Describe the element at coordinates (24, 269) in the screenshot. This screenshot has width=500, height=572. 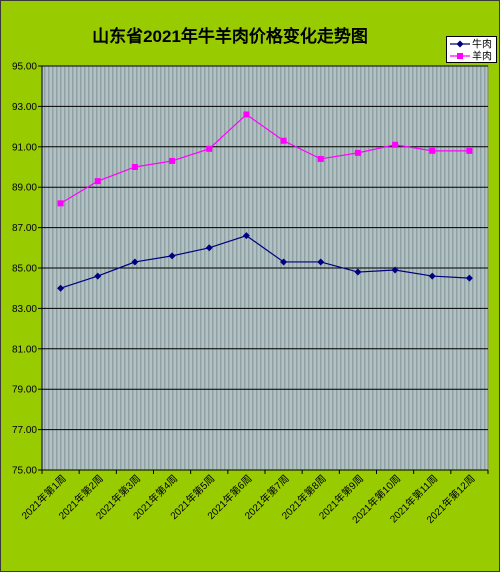
I see `y-tick-label: 85.00` at that location.